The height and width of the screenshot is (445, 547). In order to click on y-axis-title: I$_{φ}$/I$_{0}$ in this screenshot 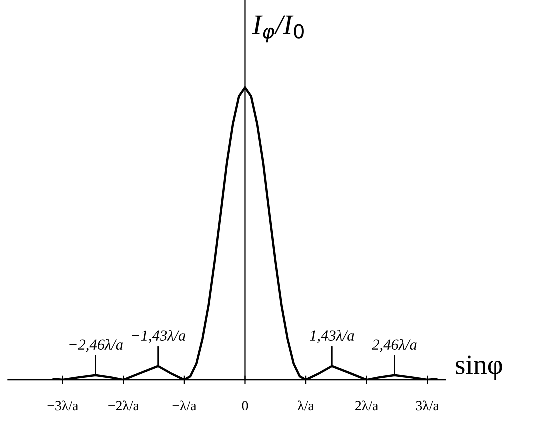, I will do `click(278, 29)`.